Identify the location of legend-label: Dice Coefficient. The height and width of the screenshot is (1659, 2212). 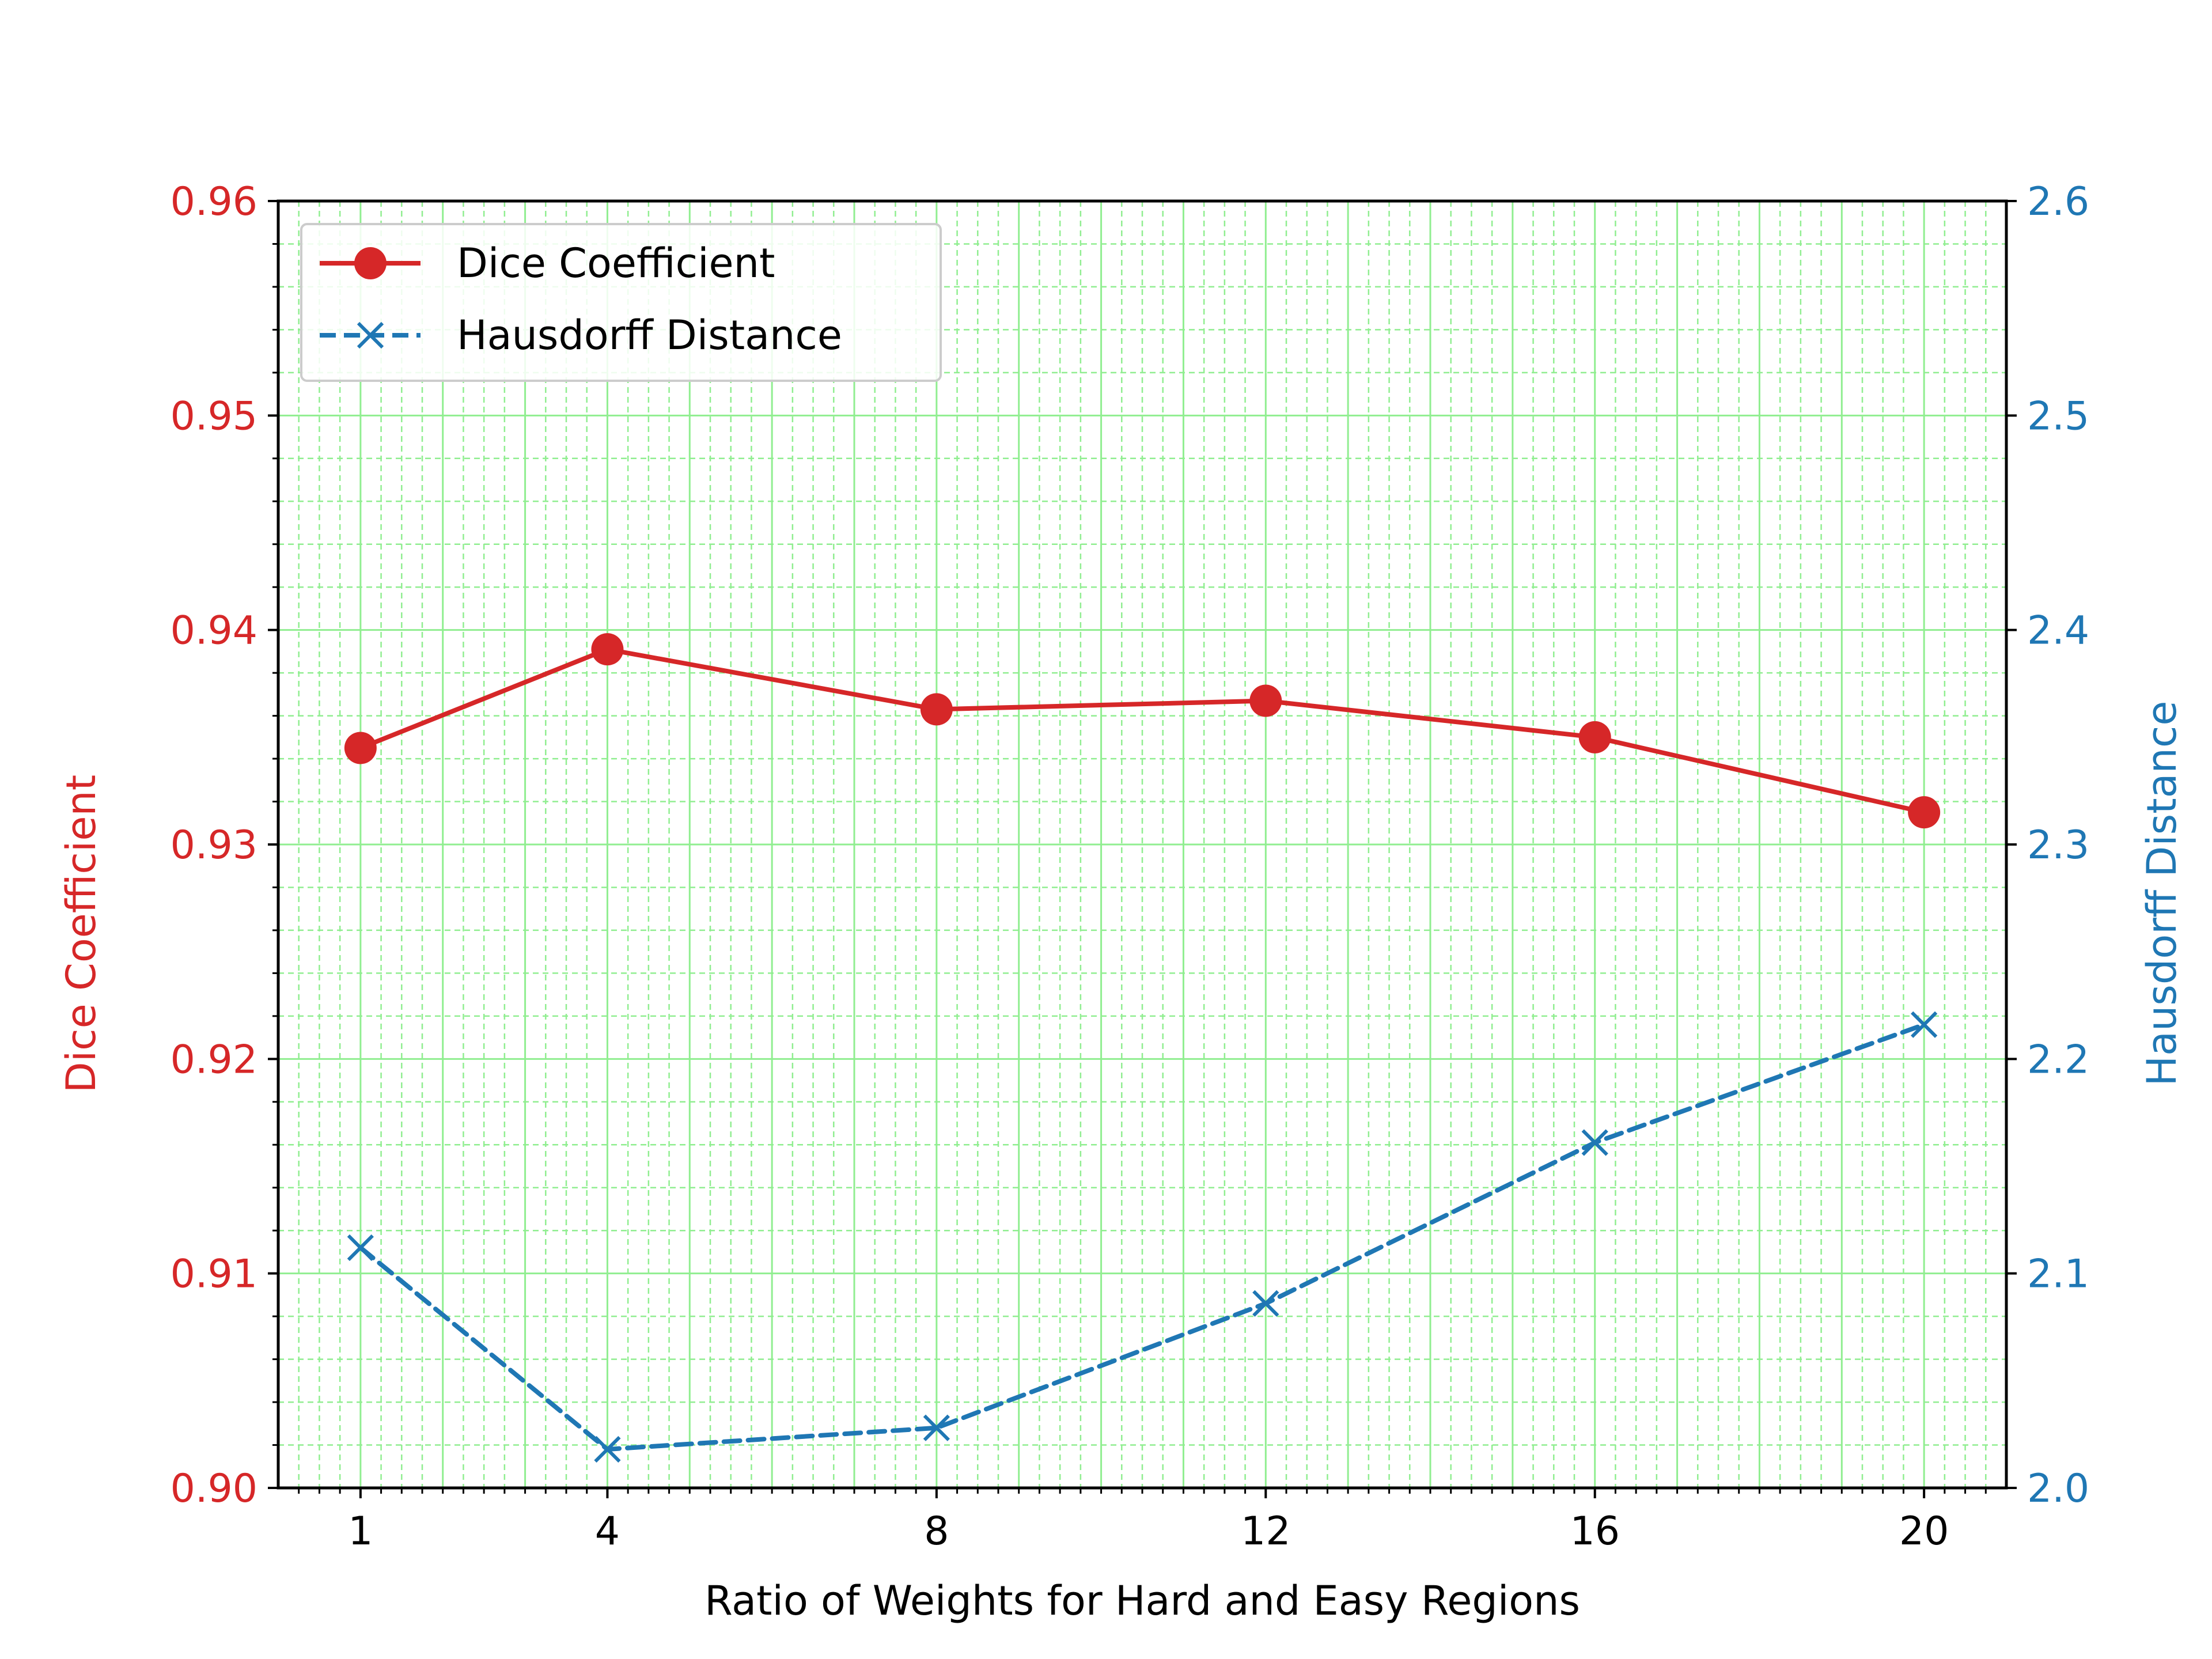
(616, 263).